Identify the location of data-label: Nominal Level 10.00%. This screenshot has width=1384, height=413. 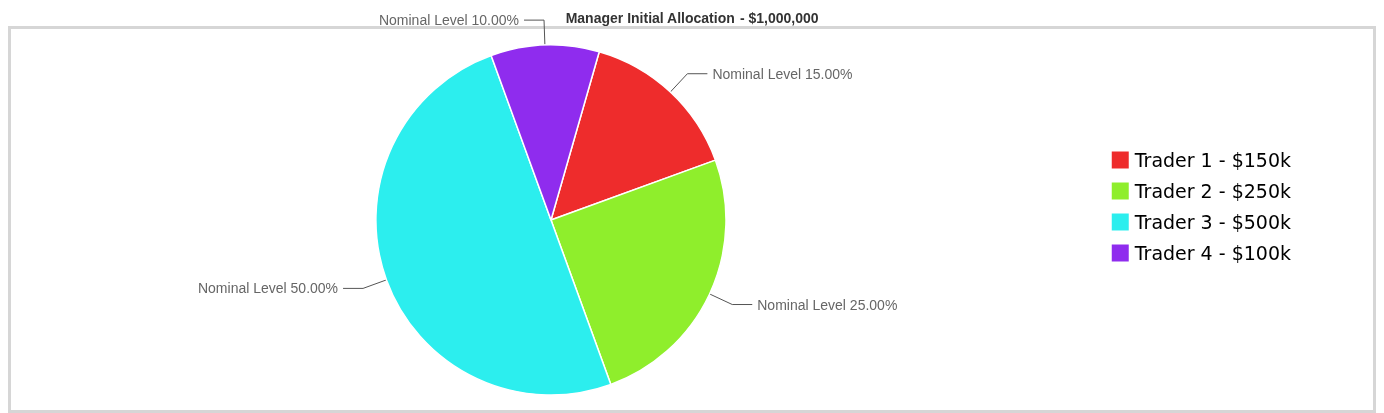
(449, 20).